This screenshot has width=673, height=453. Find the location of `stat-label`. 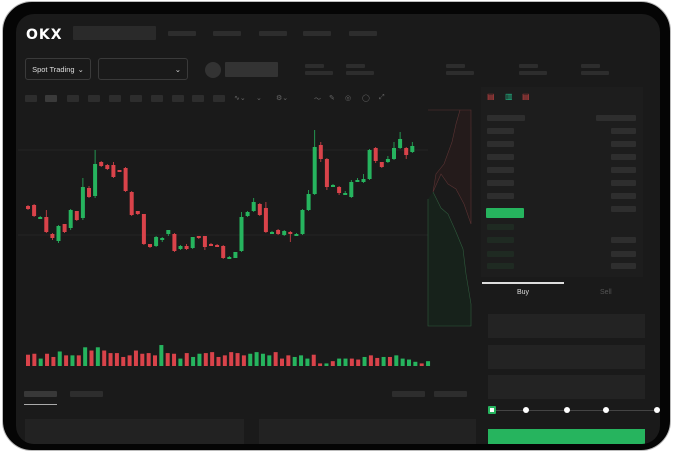

stat-label is located at coordinates (355, 66).